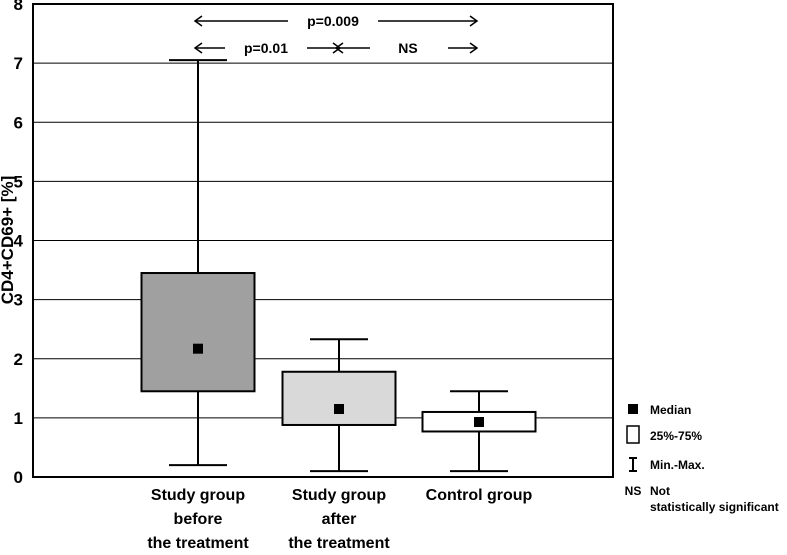 The height and width of the screenshot is (555, 787). Describe the element at coordinates (336, 34) in the screenshot. I see `significance-annotations: p=0.009 p=0.01 NS` at that location.